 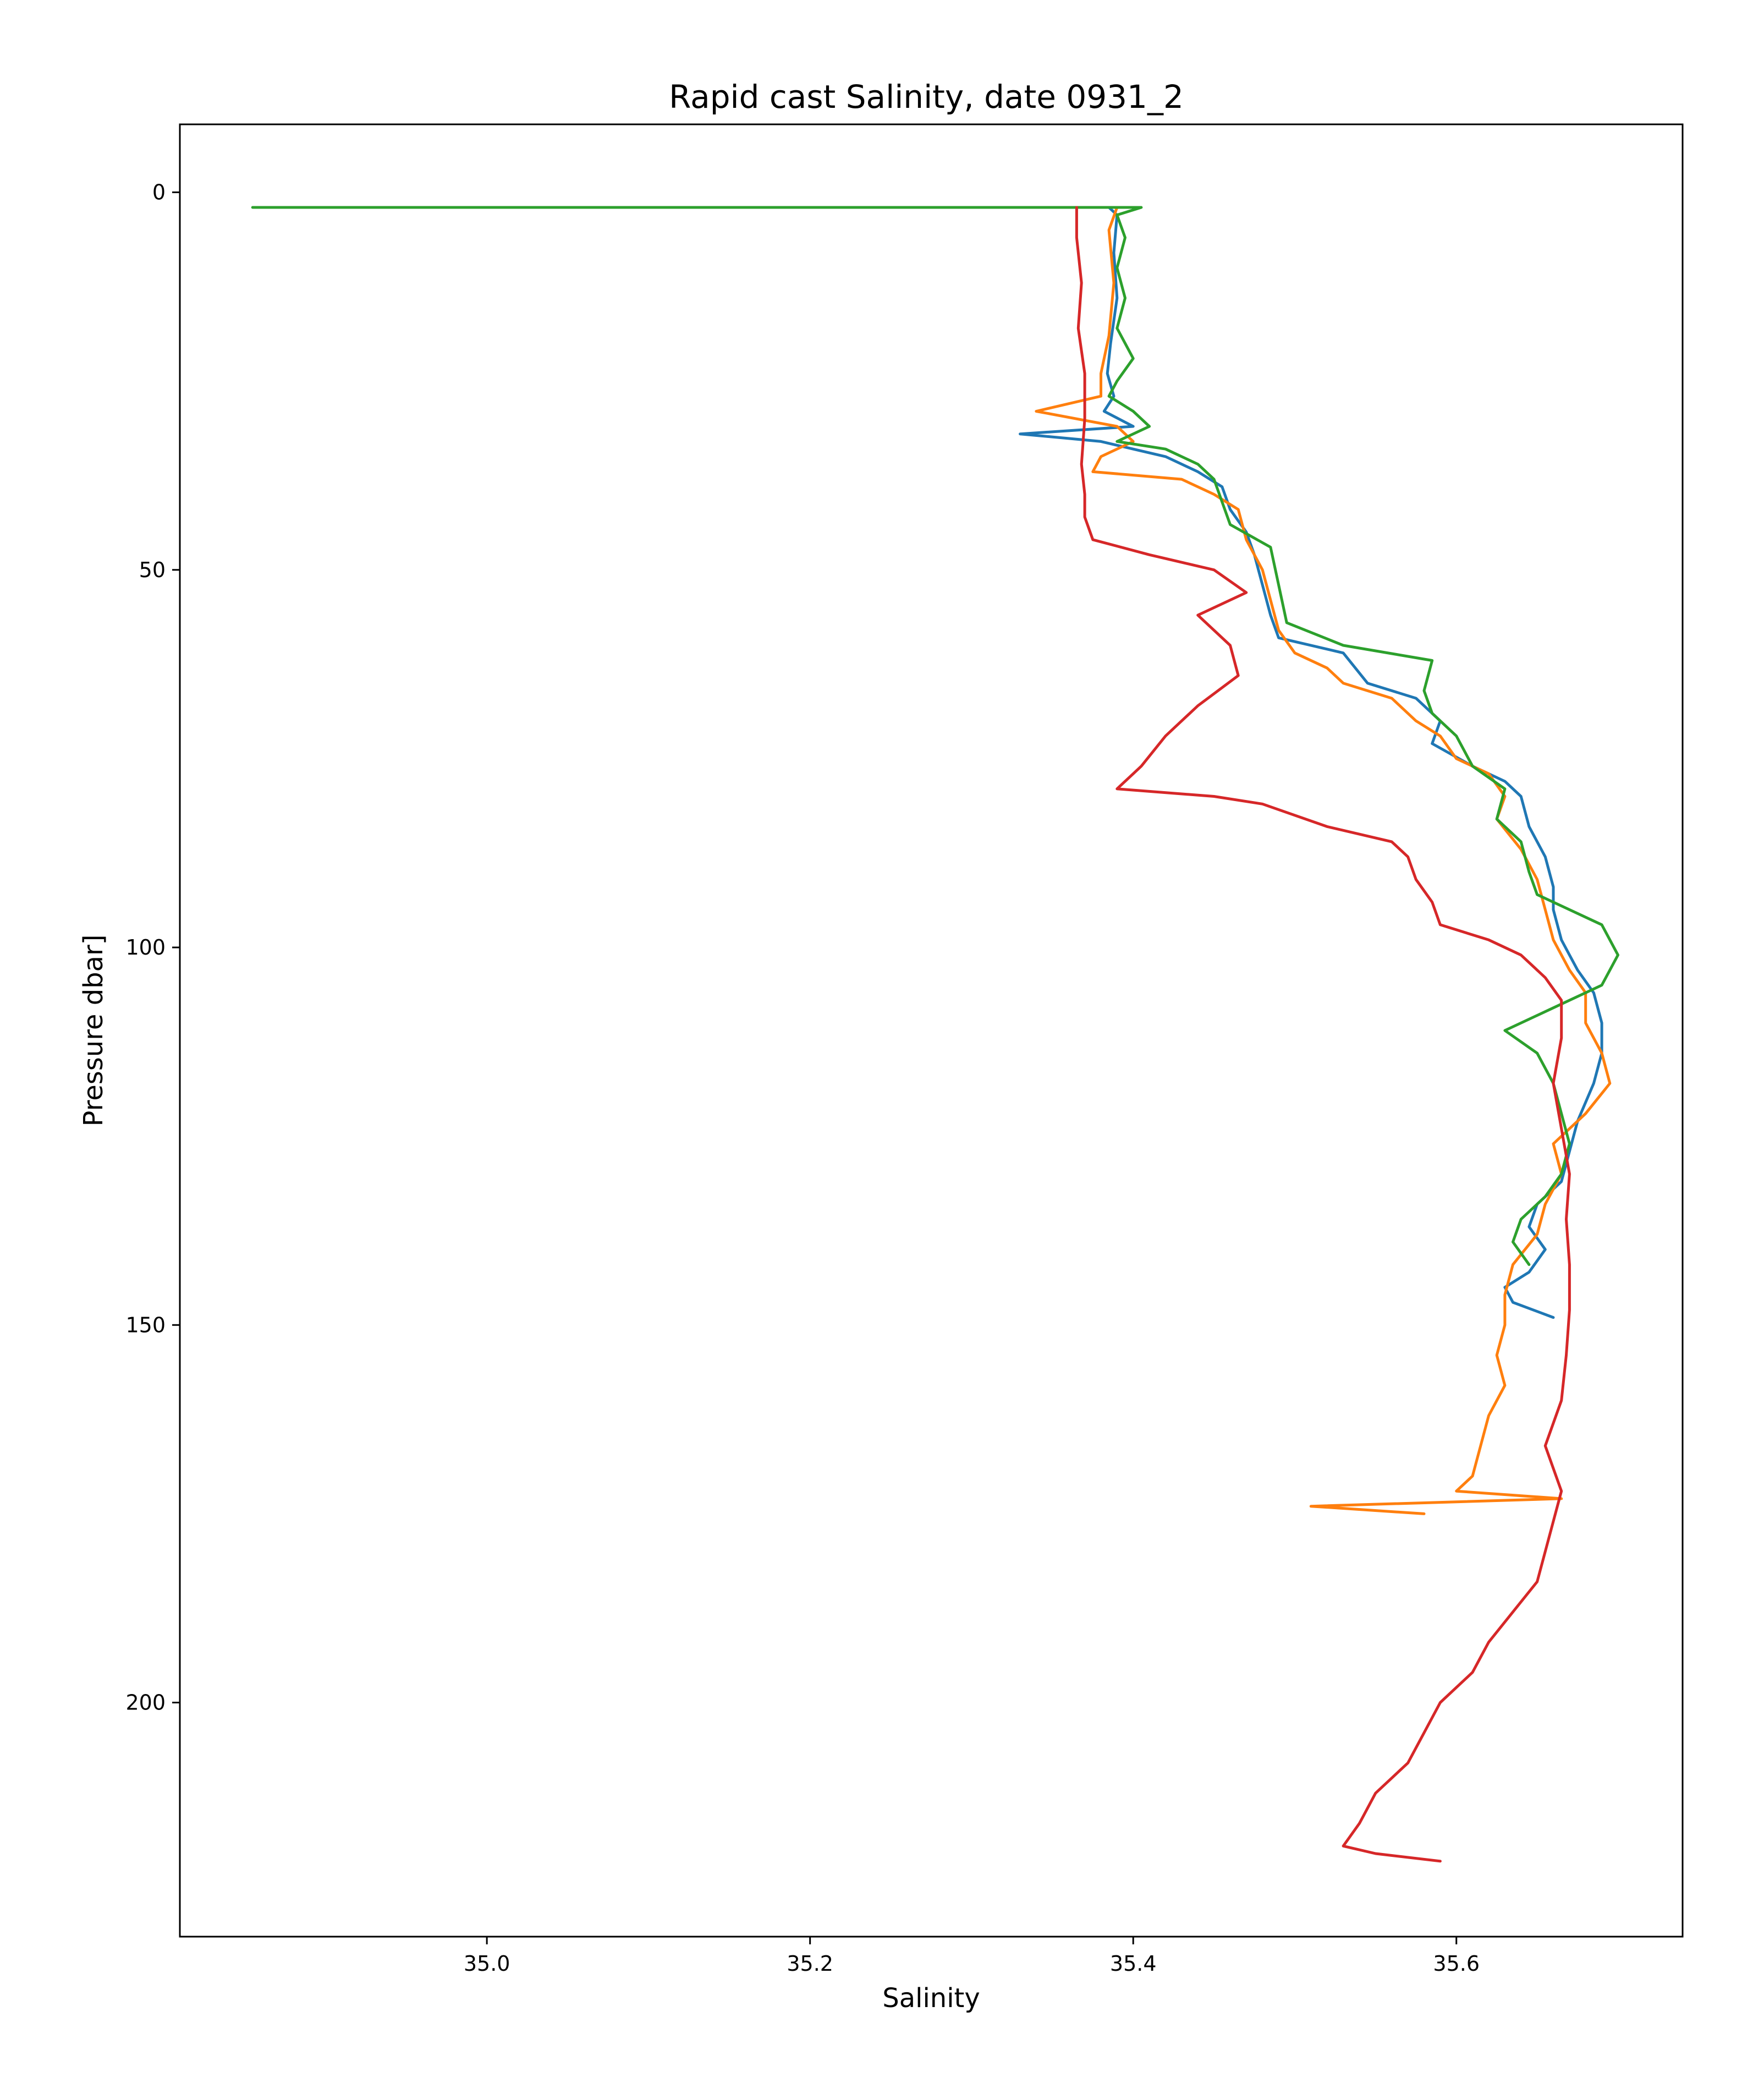 I want to click on y-tick-label: 150, so click(x=145, y=1325).